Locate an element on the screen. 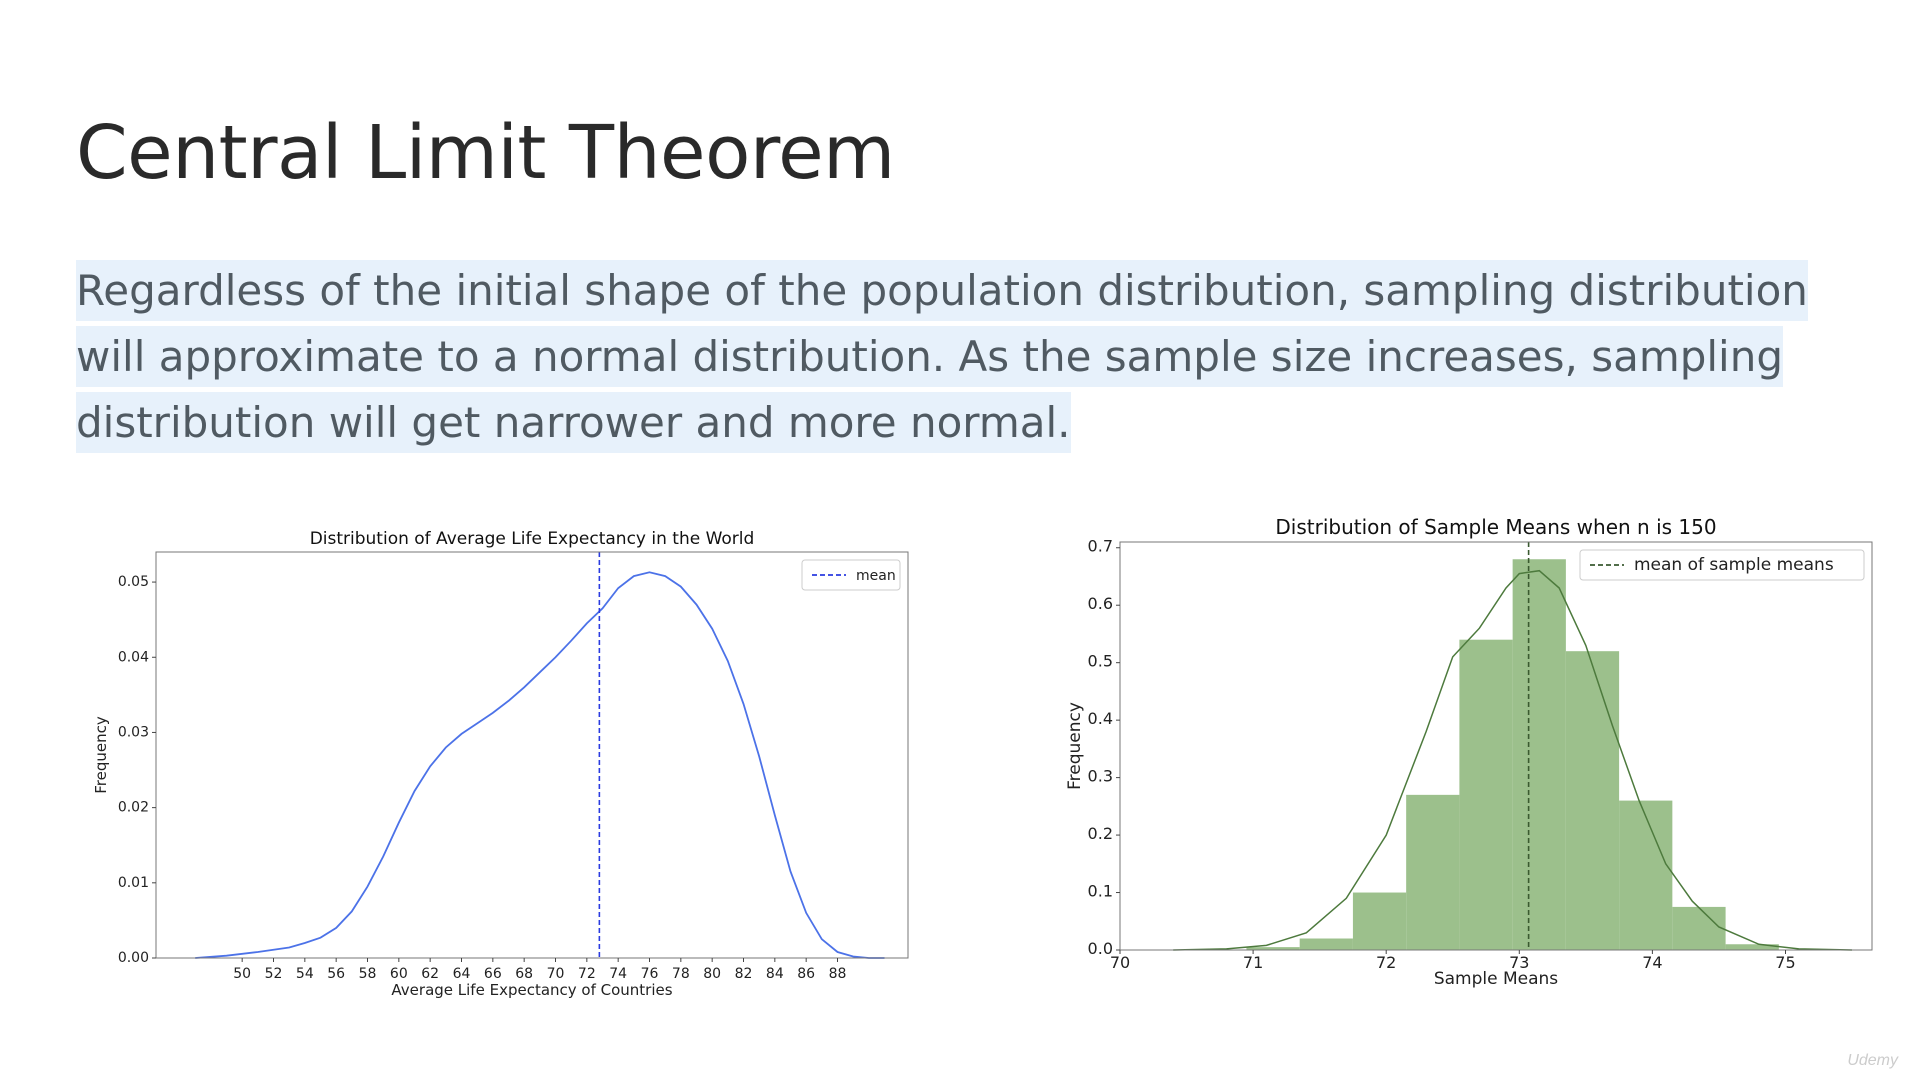 The image size is (1920, 1080). x-tick-label: 56 is located at coordinates (336, 974).